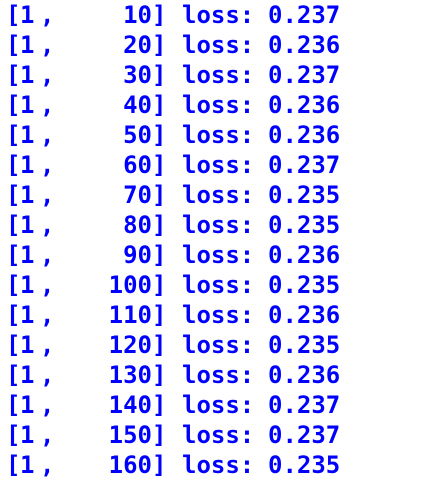  What do you see at coordinates (221, 225) in the screenshot?
I see `log-line: [1, 80] loss: 0.235` at bounding box center [221, 225].